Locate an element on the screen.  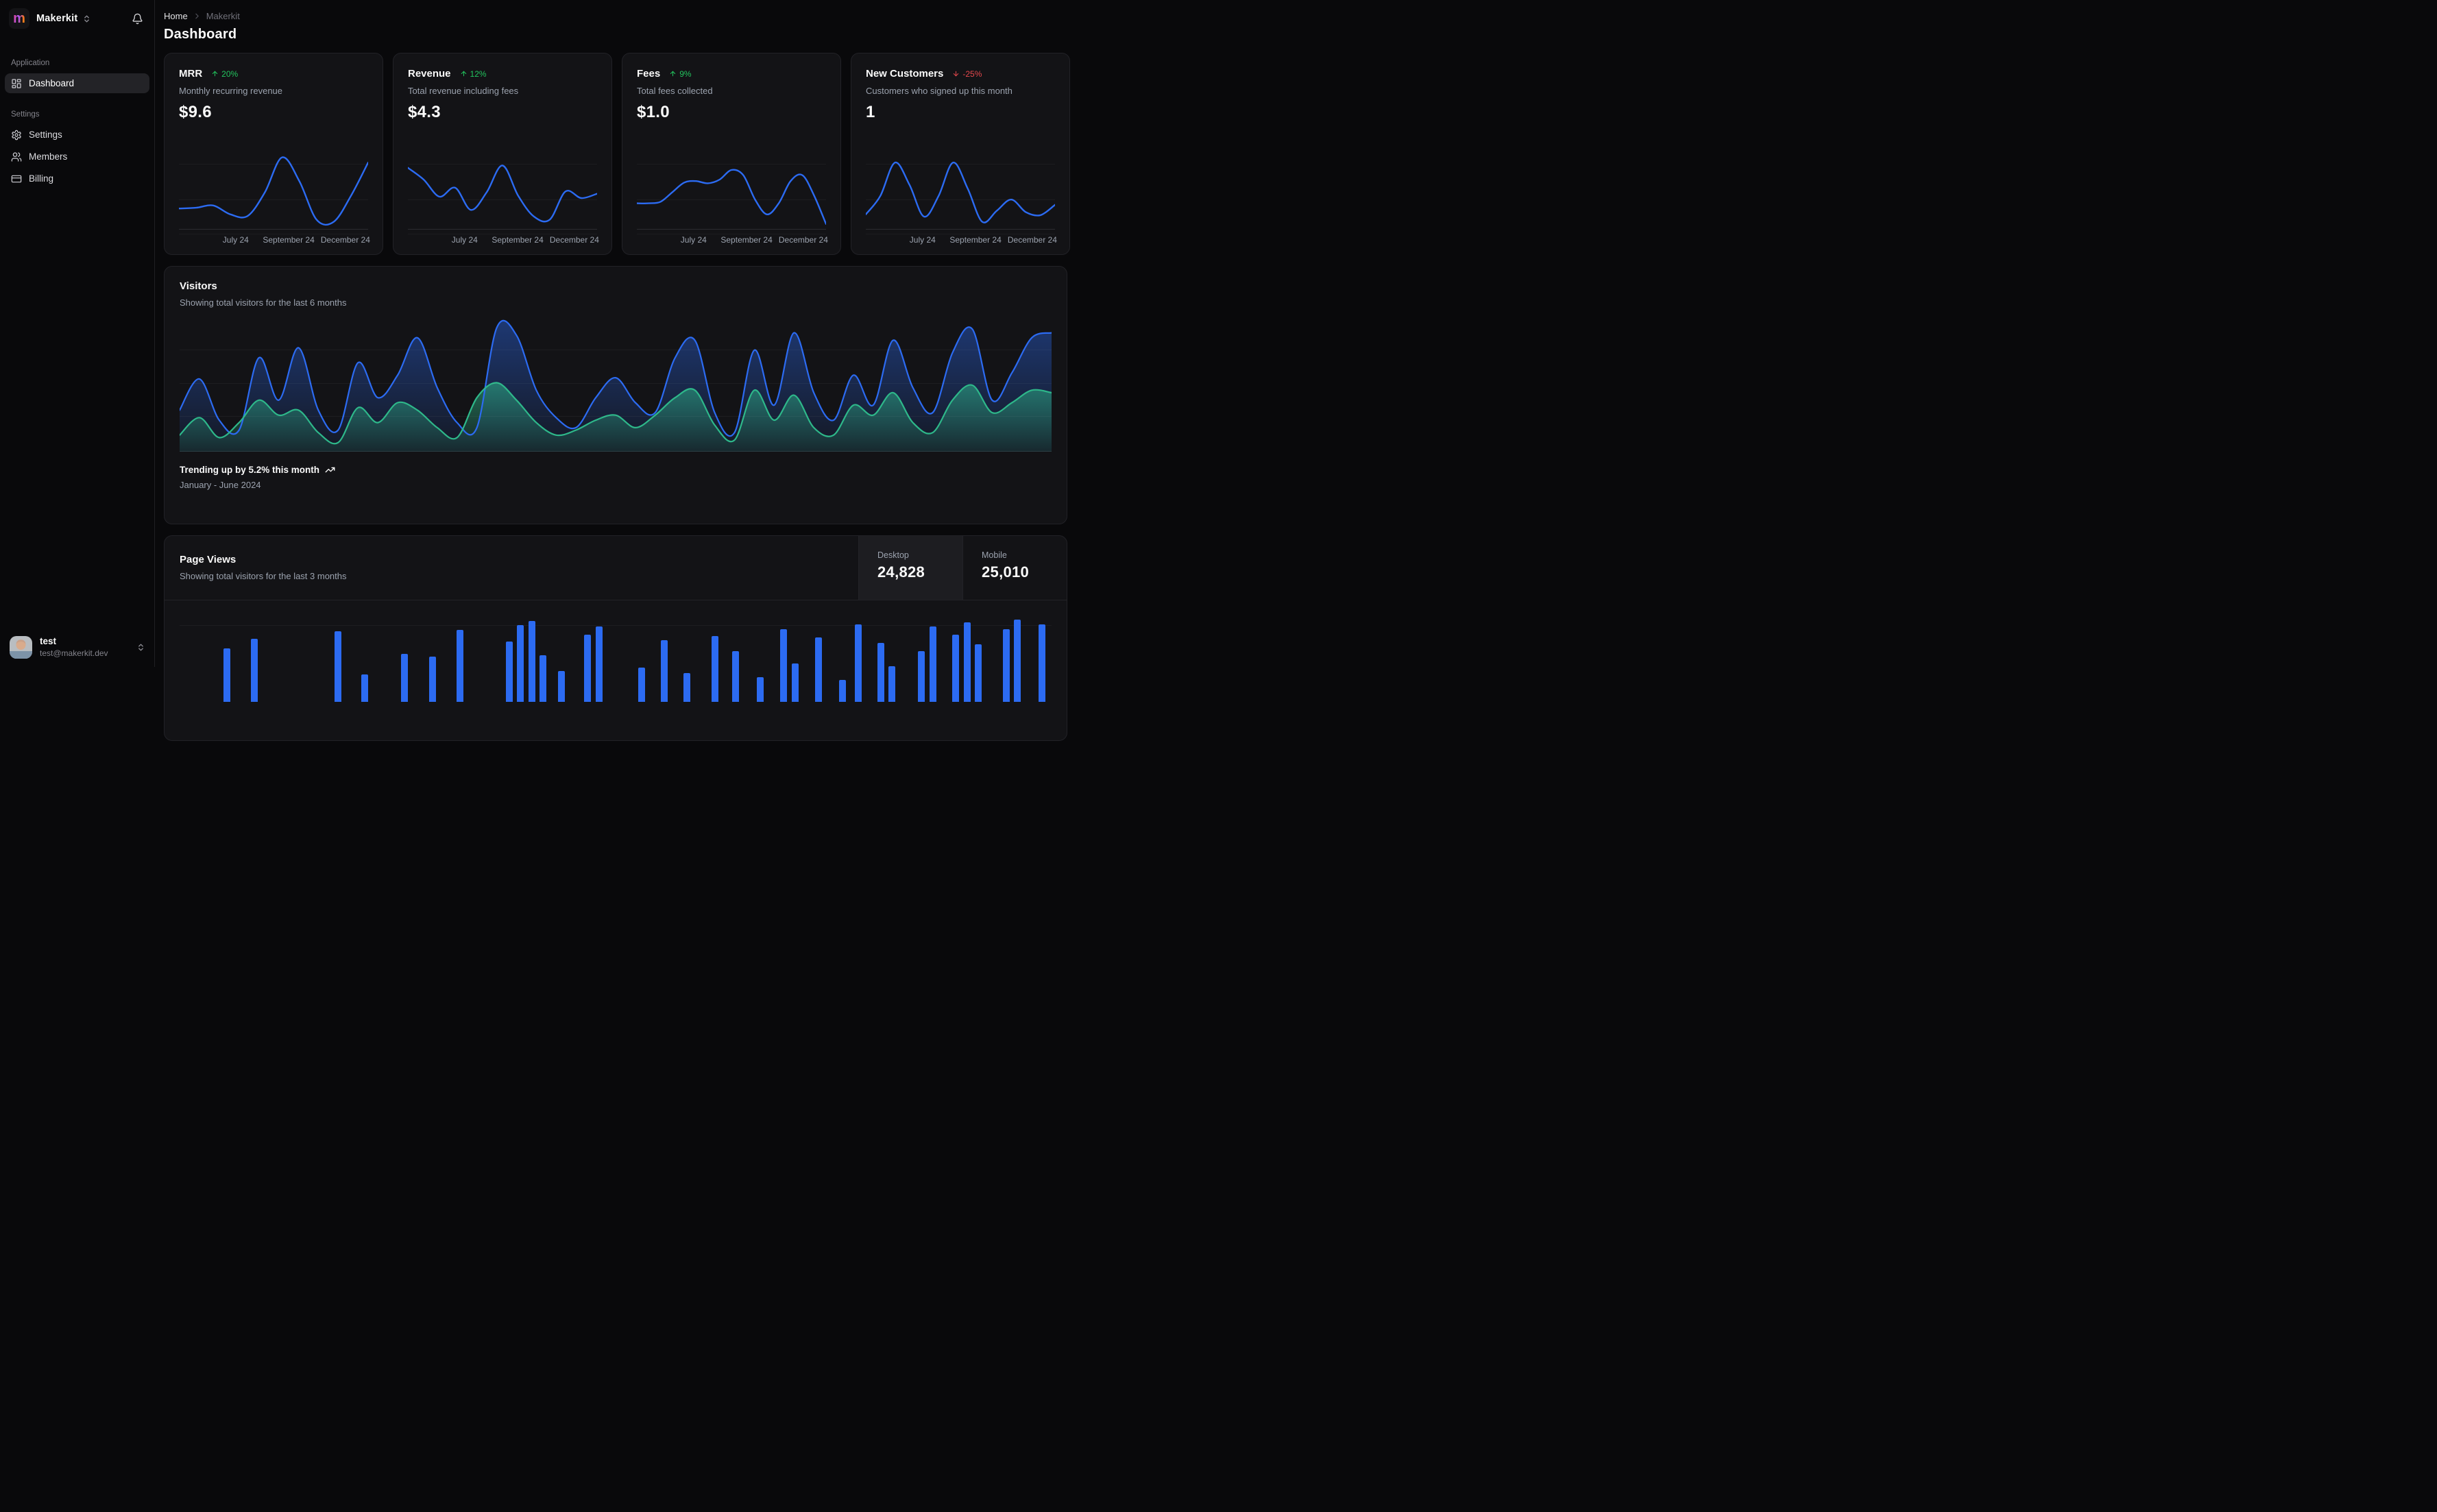
sidebar-section-settings: Settings is located at coordinates (26, 114).